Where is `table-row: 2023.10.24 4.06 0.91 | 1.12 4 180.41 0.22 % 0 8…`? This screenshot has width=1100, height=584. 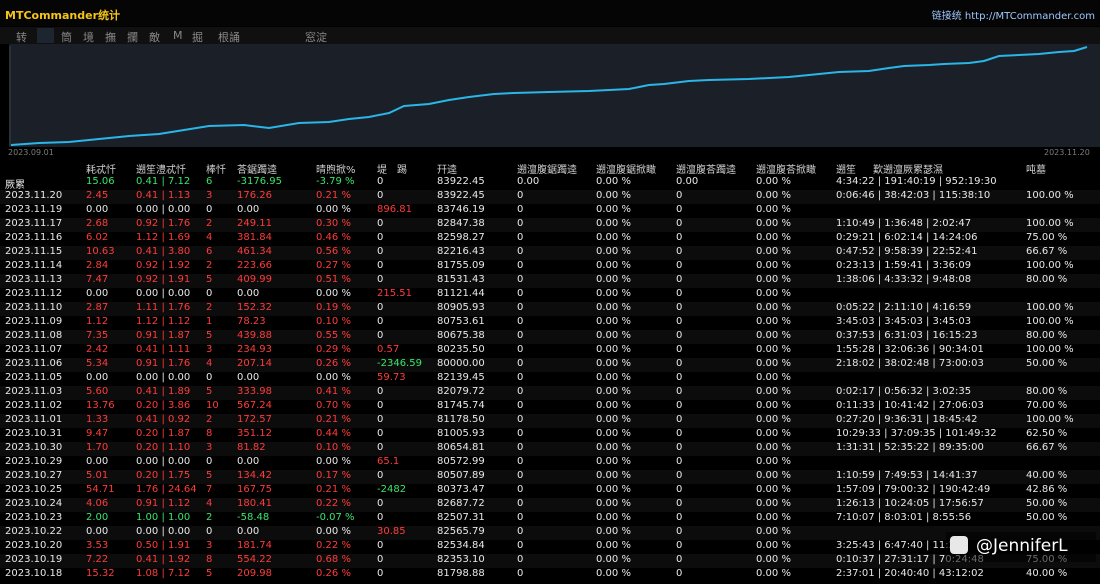
table-row: 2023.10.24 4.06 0.91 | 1.12 4 180.41 0.22 % 0 8… is located at coordinates (550, 505).